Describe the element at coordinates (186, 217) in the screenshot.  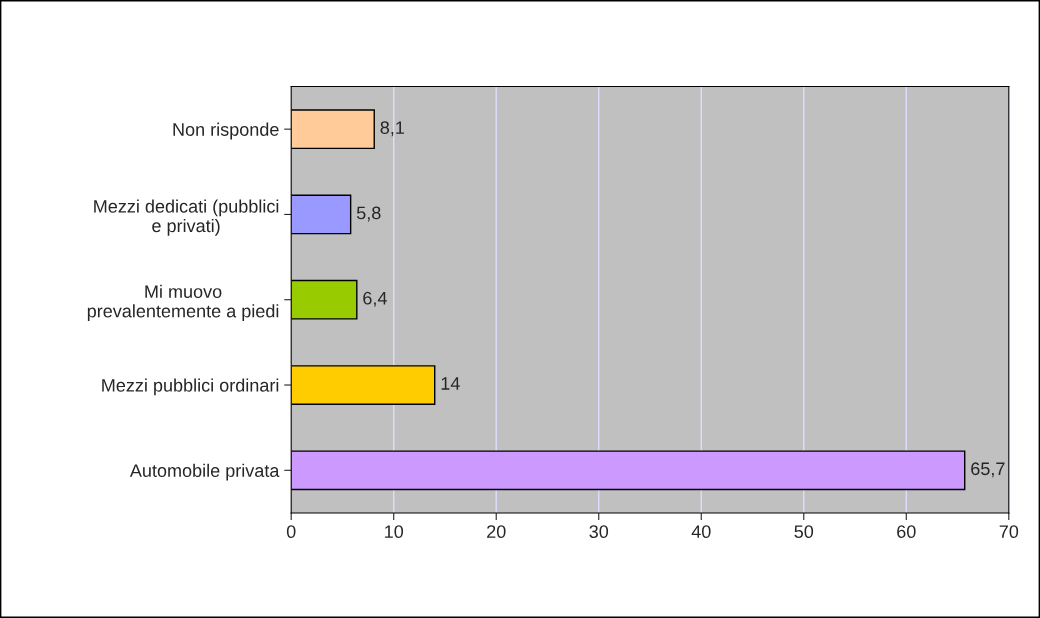
I see `y-tick-label: Mezzi dedicati (pubblici e privati)` at that location.